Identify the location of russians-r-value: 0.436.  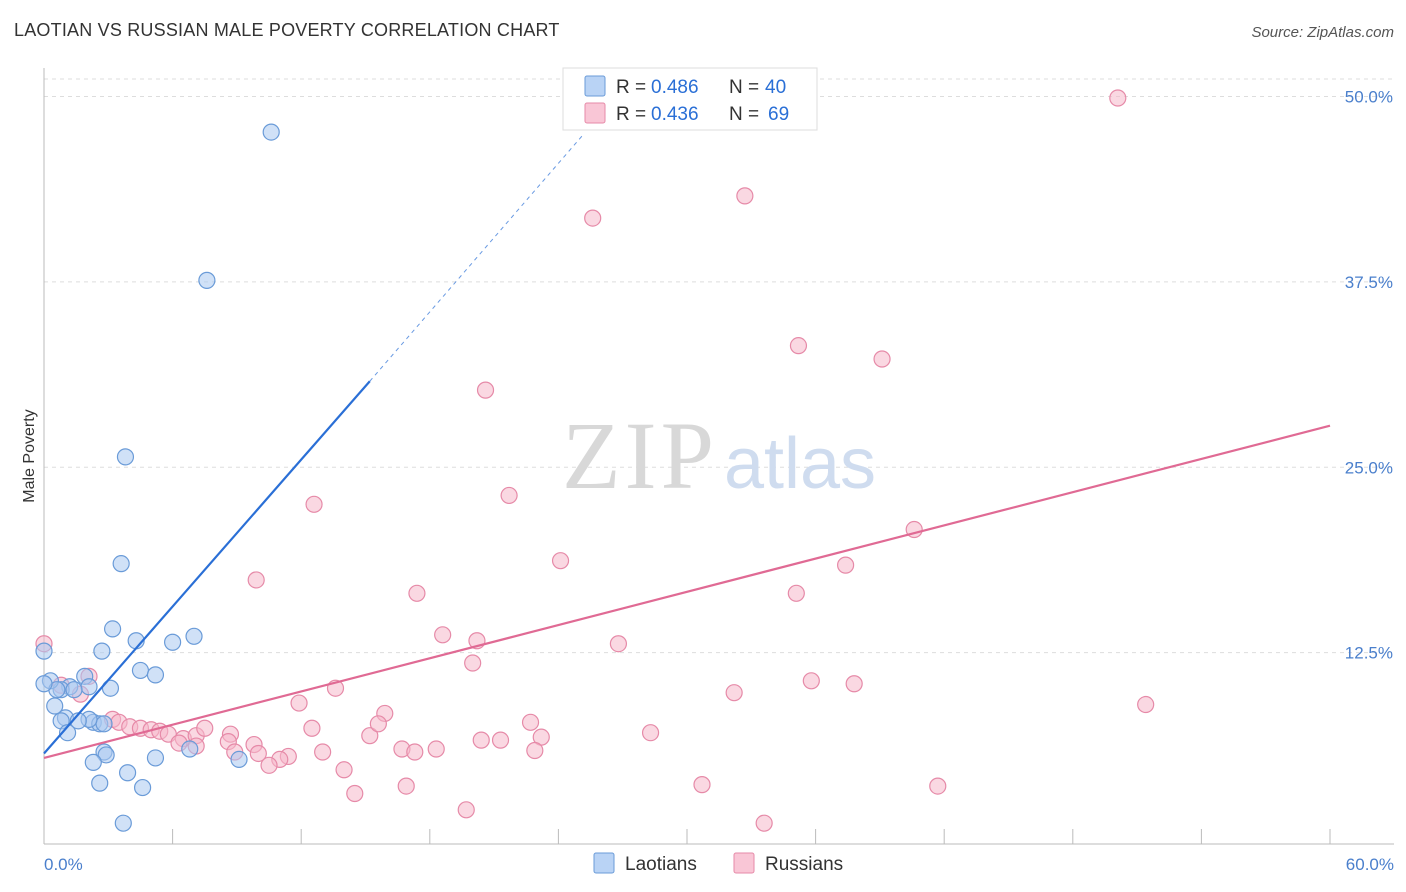
(675, 114).